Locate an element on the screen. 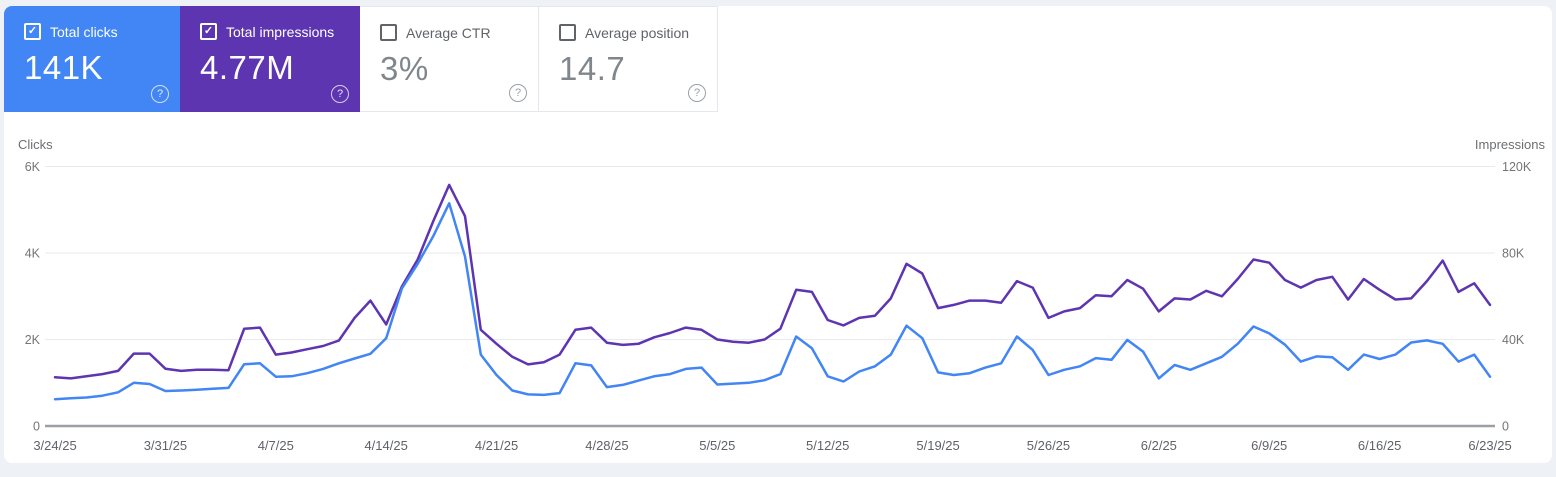 This screenshot has height=477, width=1556. date-tick-label: 6/23/25 is located at coordinates (1489, 445).